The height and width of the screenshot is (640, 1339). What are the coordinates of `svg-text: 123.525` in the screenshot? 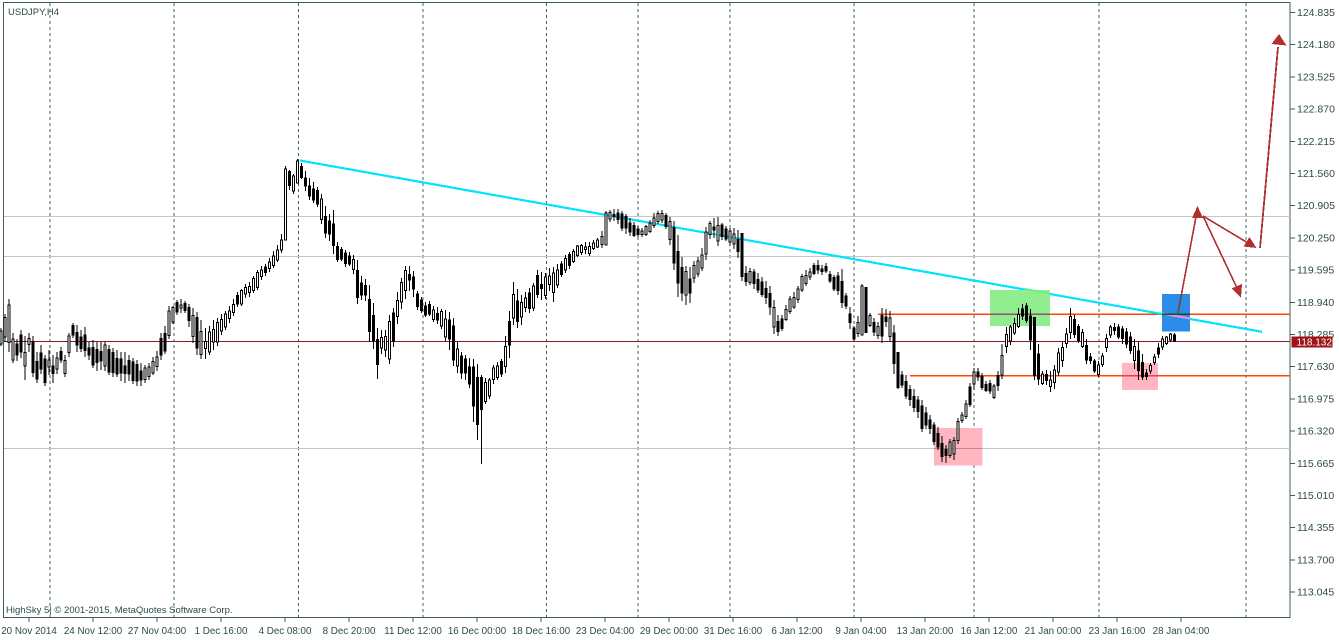 It's located at (1316, 77).